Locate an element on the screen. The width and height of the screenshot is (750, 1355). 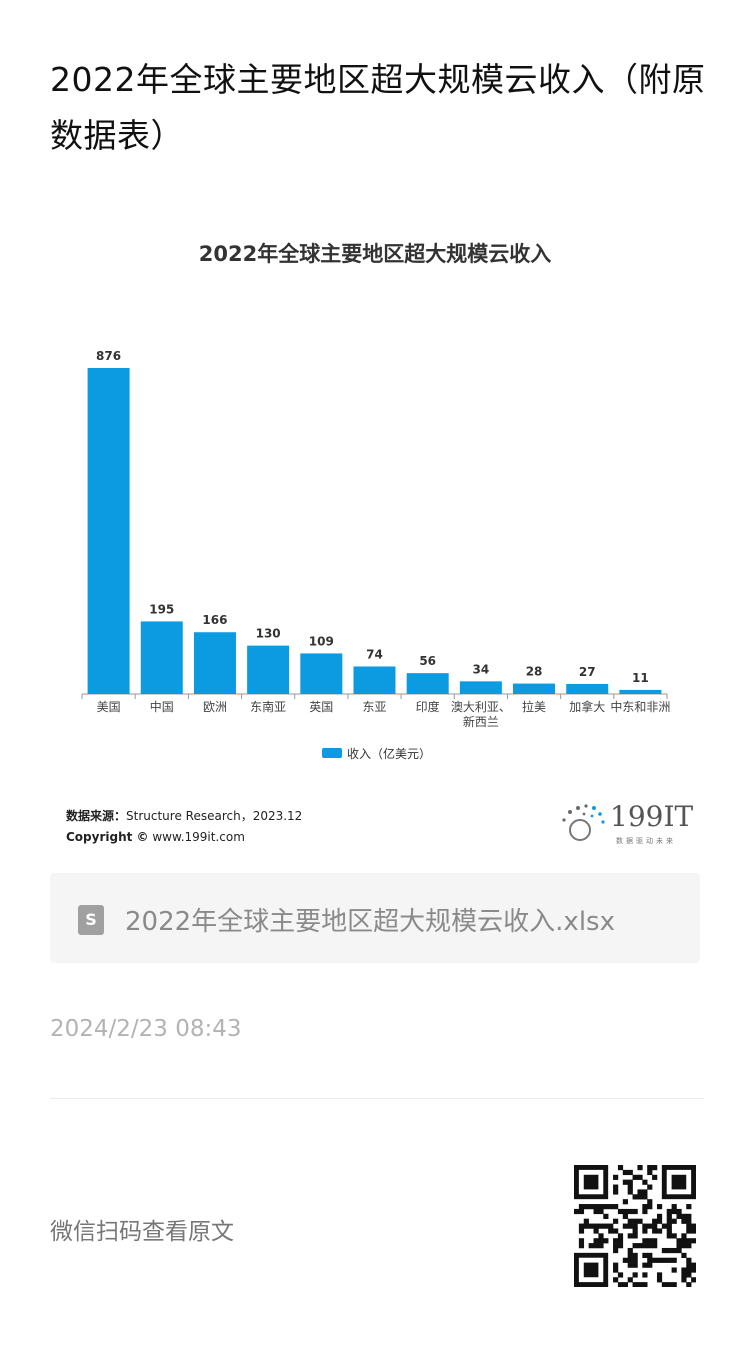
logo-icon is located at coordinates (583, 822).